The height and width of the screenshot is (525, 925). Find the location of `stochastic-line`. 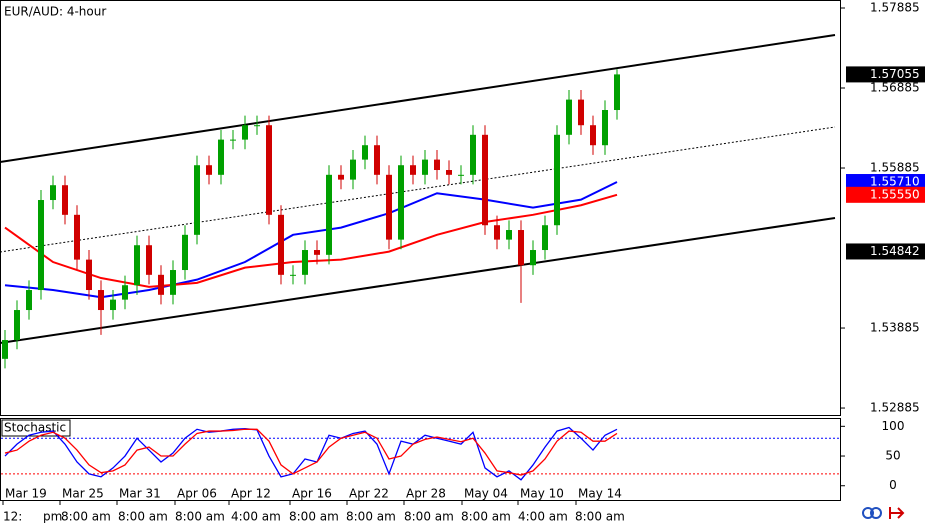

stochastic-line is located at coordinates (311, 452).